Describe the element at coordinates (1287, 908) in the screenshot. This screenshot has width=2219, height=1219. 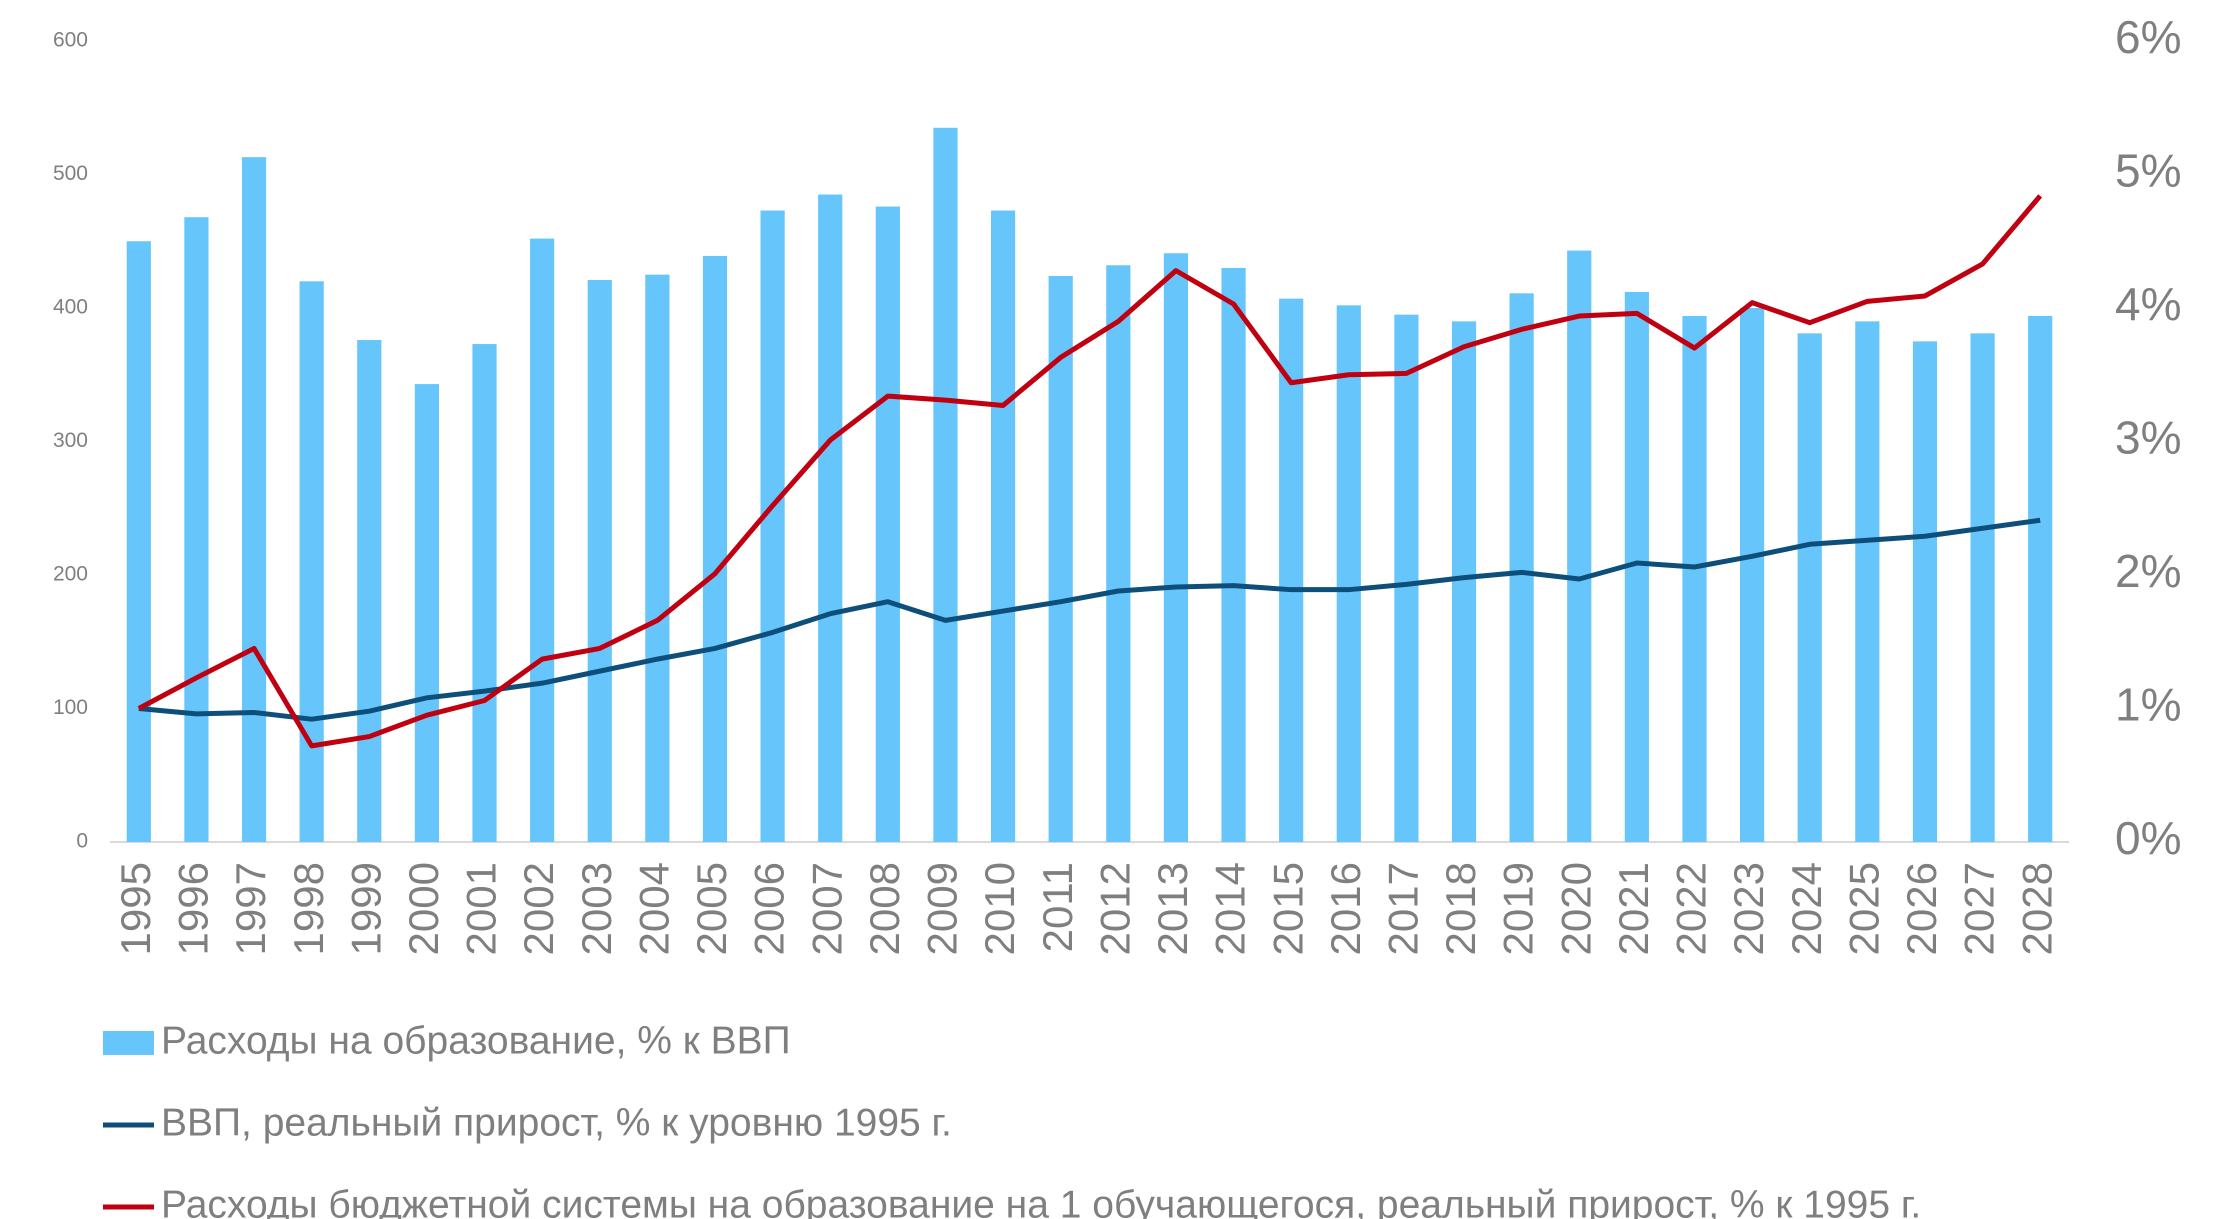
I see `x-tick-label: 2015` at that location.